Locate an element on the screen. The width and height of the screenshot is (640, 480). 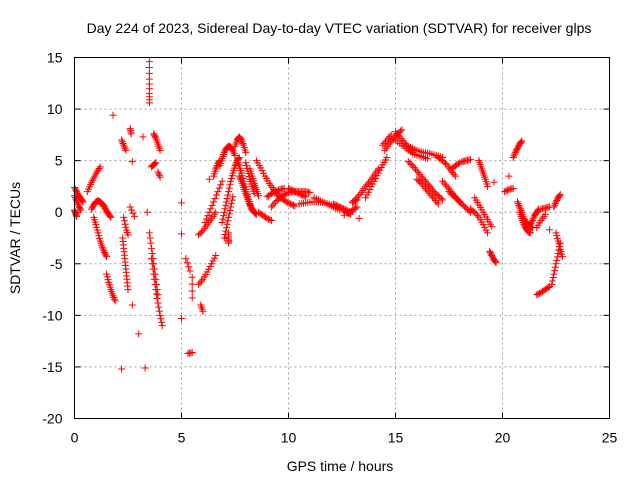
series-arc43 is located at coordinates (240, 144).